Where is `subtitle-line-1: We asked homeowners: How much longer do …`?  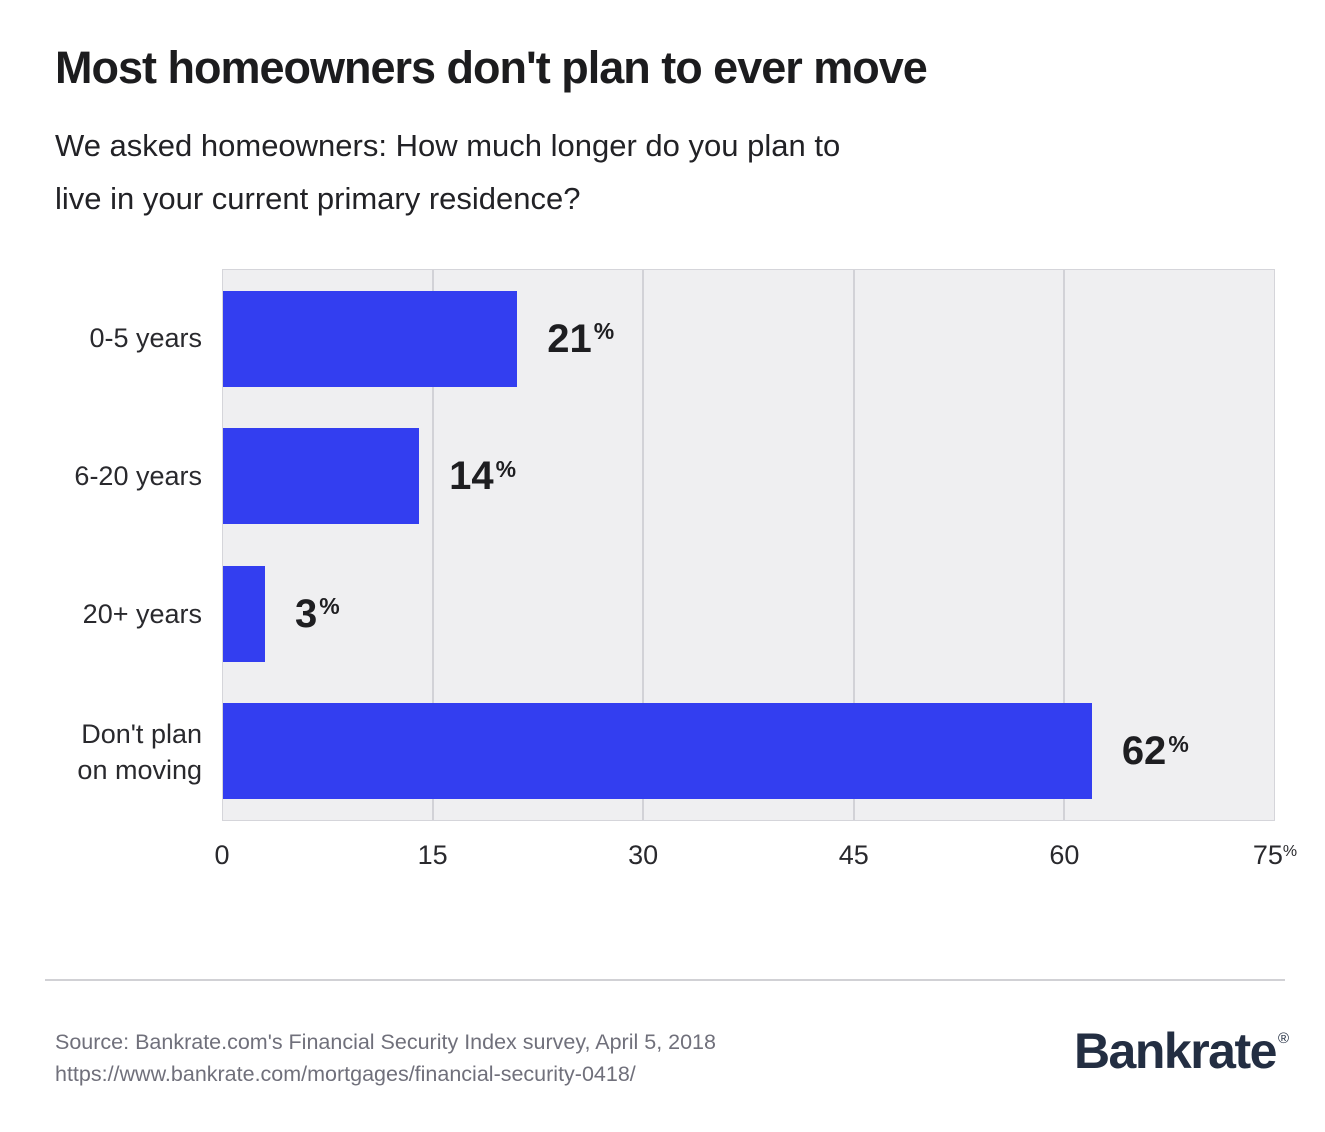 subtitle-line-1: We asked homeowners: How much longer do … is located at coordinates (448, 145).